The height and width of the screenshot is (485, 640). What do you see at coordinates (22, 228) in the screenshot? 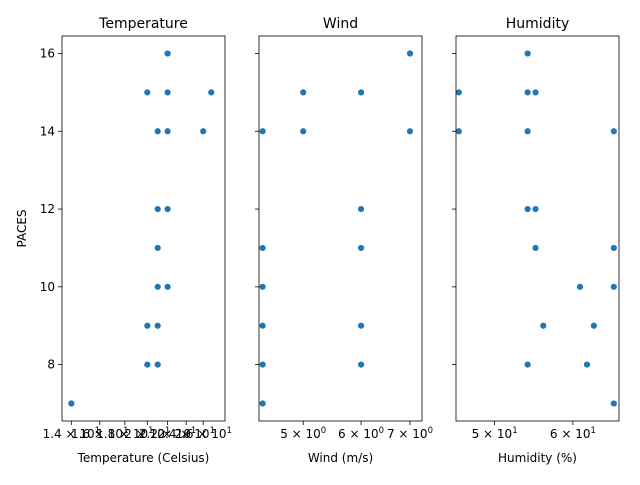
I see `y-axis-label: PACES` at bounding box center [22, 228].